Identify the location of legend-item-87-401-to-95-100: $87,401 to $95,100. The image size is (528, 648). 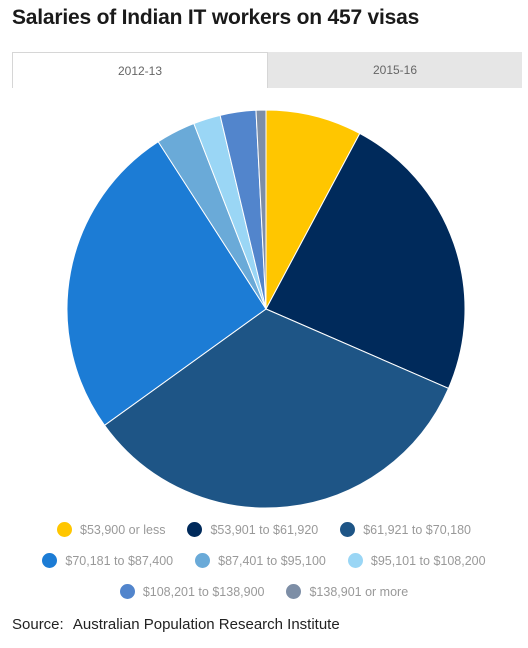
(260, 560).